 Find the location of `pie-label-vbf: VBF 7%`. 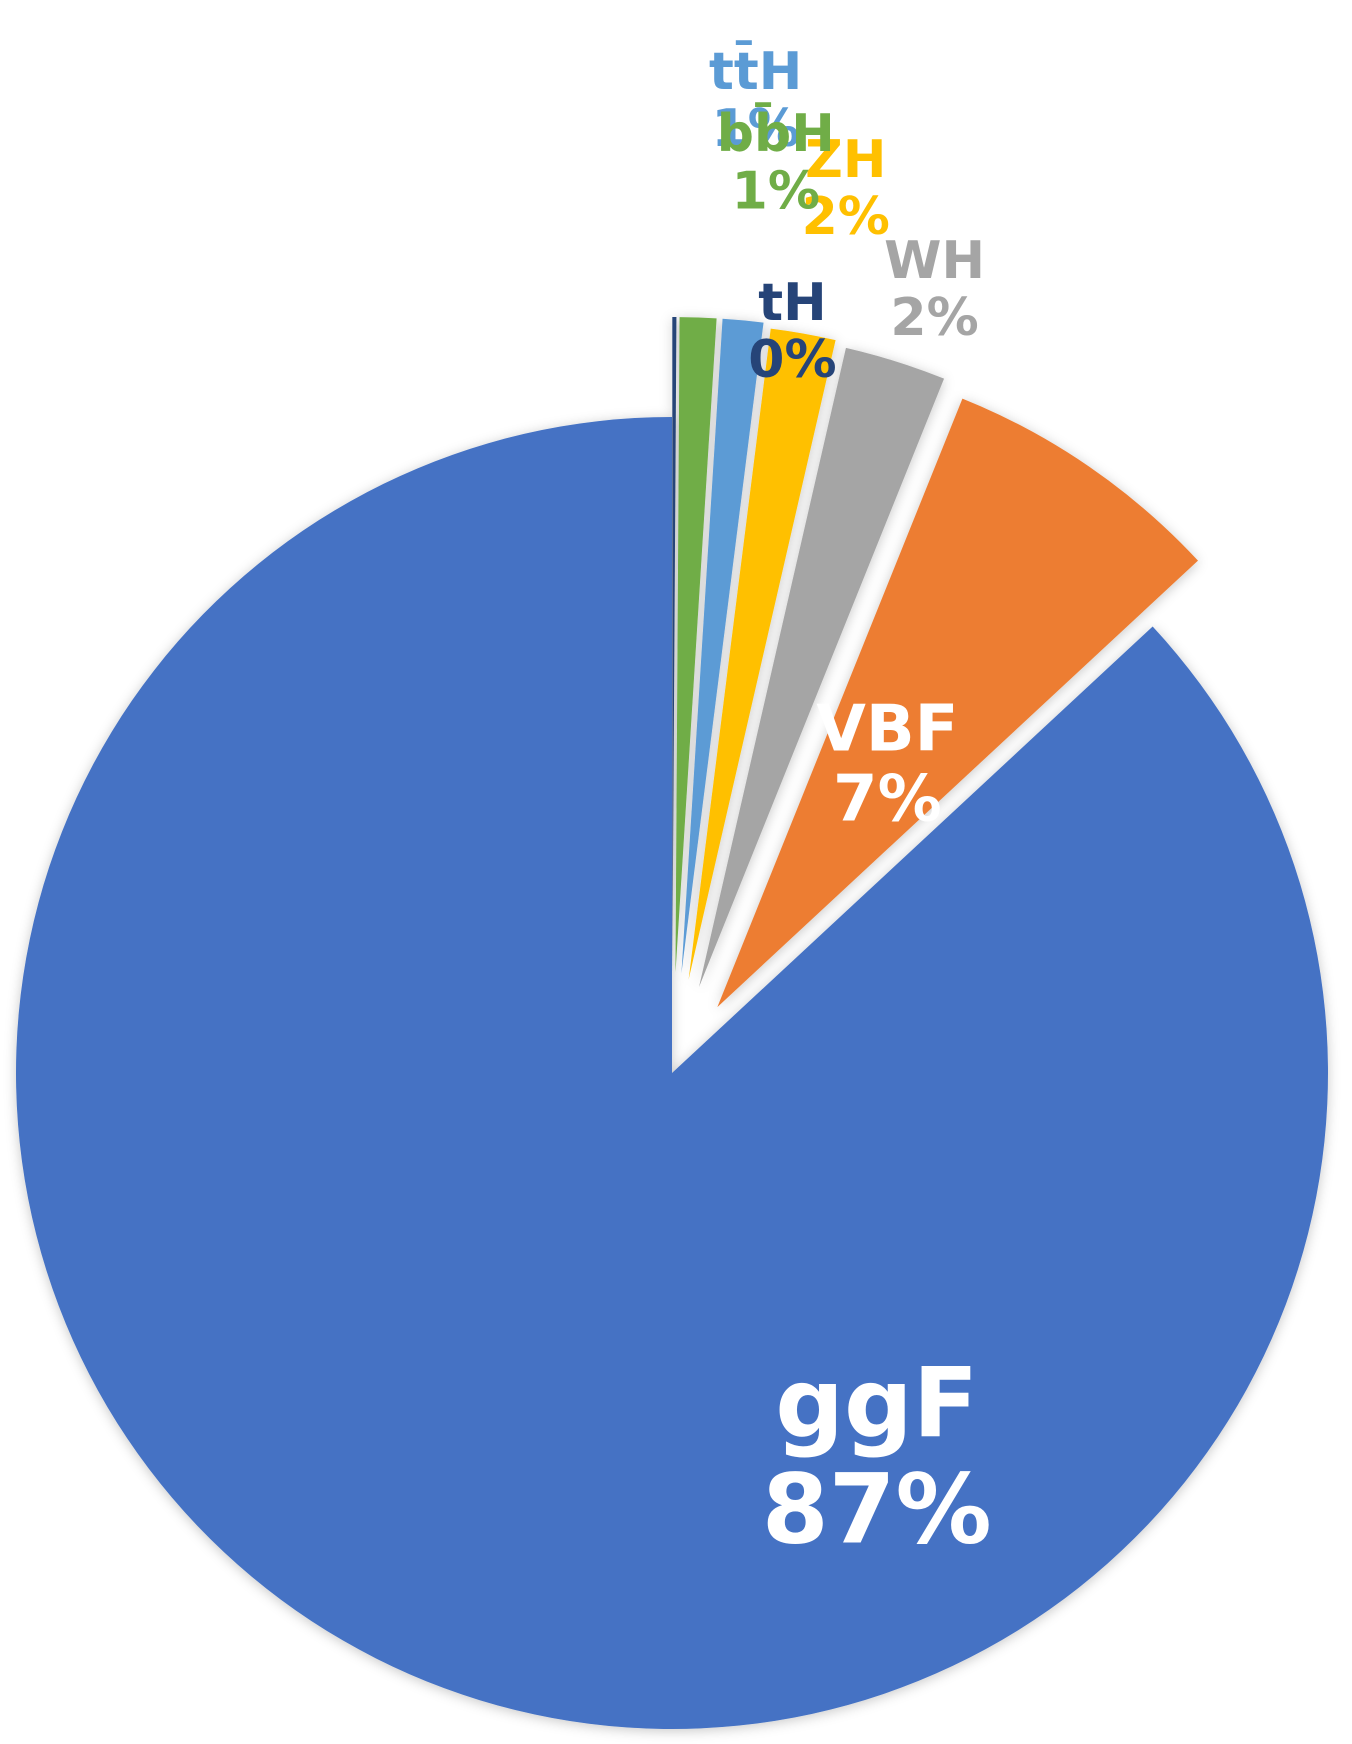

pie-label-vbf: VBF 7% is located at coordinates (887, 764).